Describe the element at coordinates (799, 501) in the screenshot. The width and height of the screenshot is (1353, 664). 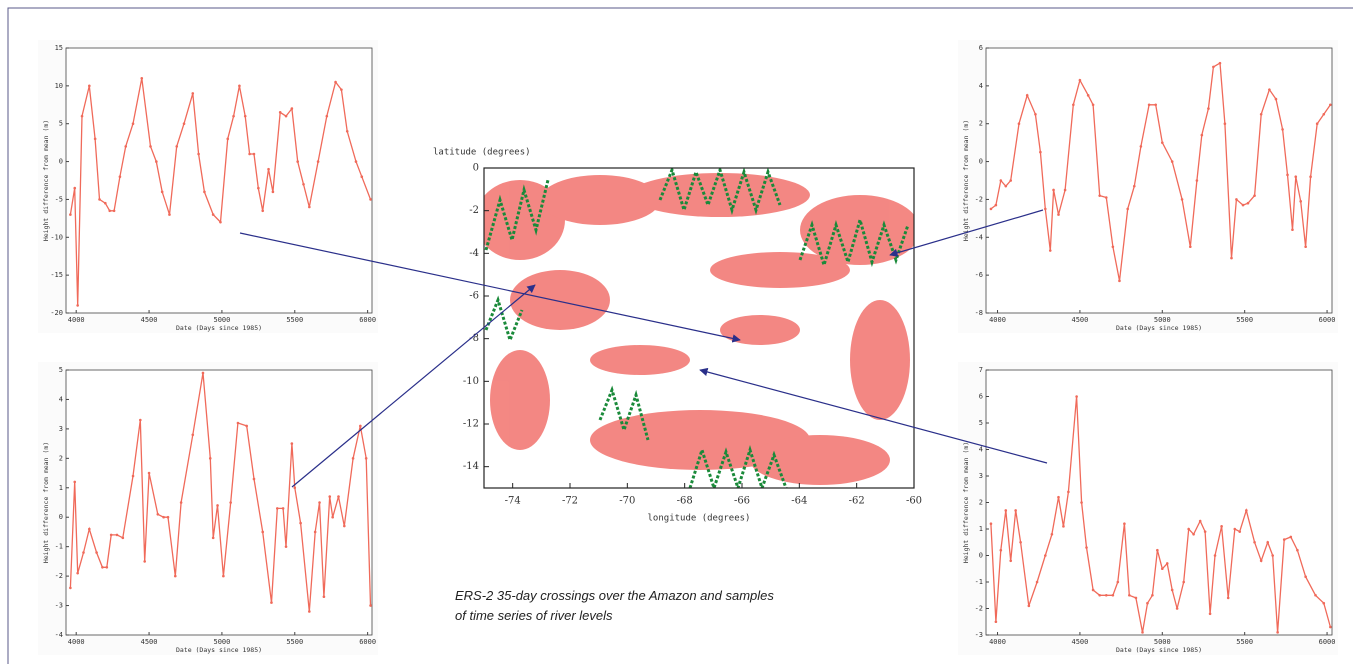
I see `x-tick-label: -64` at that location.